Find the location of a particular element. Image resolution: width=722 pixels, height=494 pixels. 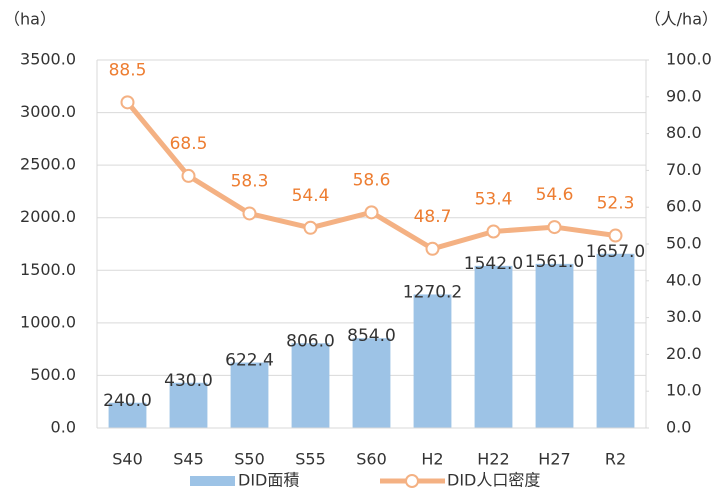

legend-label: DID面積 is located at coordinates (268, 480).